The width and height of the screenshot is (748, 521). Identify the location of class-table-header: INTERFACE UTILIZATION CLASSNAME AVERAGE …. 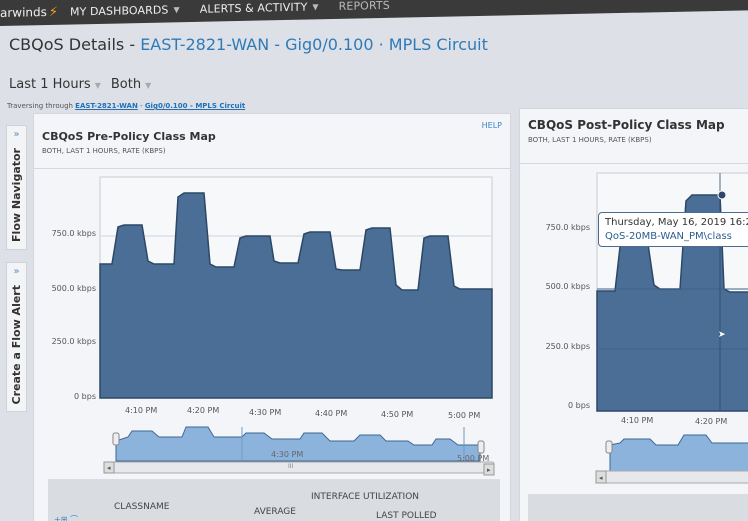
(274, 500).